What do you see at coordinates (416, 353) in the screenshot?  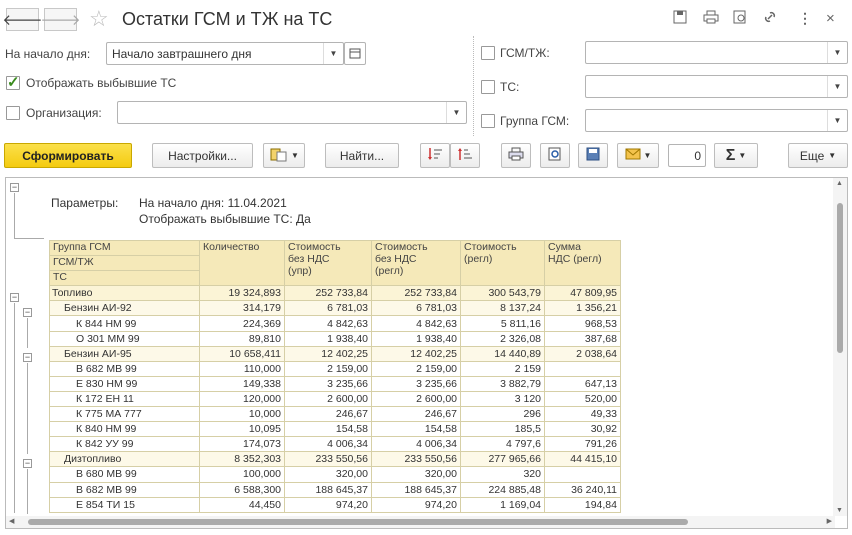 I see `row-cost-reg: 12 402,25` at bounding box center [416, 353].